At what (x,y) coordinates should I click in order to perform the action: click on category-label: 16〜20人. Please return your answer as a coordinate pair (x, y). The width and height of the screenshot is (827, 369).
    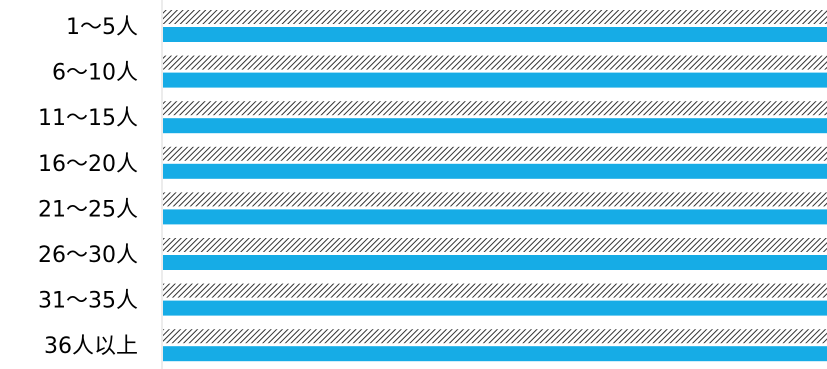
    Looking at the image, I should click on (88, 164).